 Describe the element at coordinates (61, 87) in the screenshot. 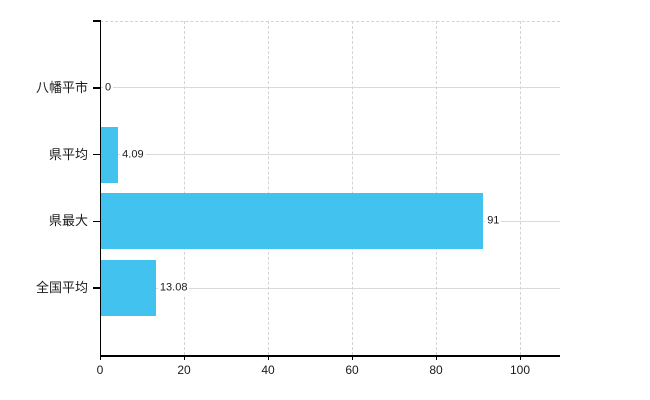

I see `category-label: 八幡平市` at that location.